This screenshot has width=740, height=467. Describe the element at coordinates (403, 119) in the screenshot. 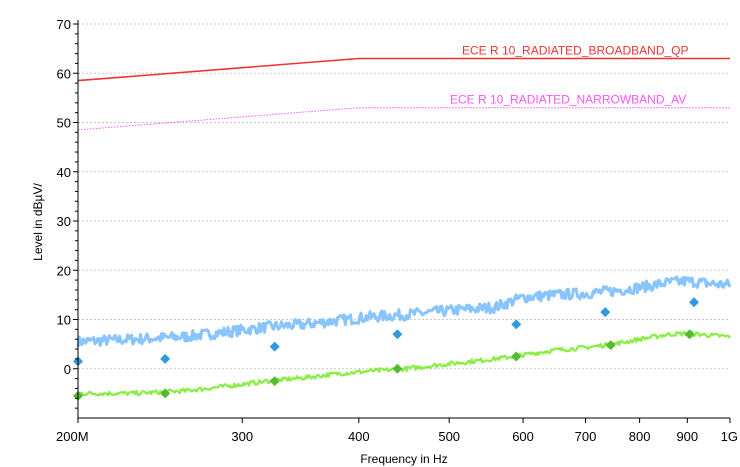

I see `narrowband-limit-line` at that location.